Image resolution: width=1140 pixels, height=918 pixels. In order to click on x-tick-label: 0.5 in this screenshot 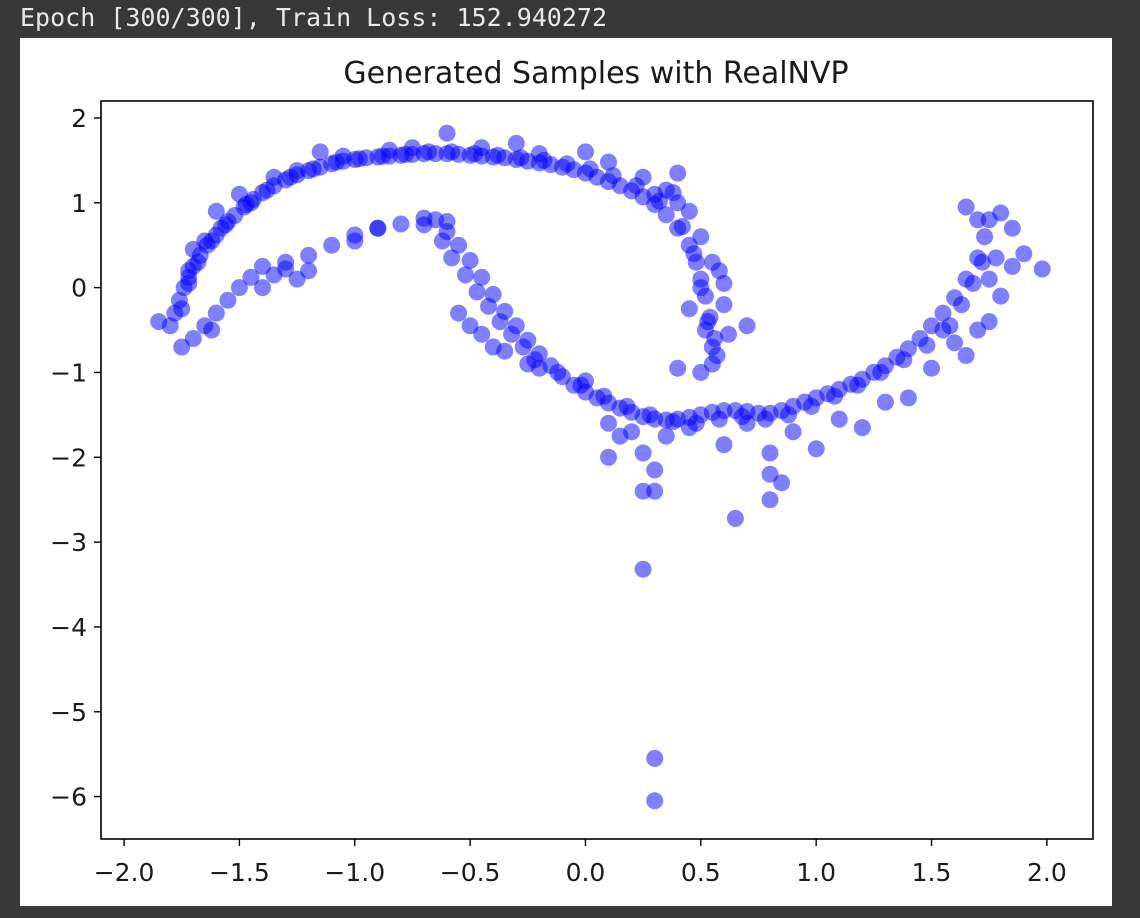, I will do `click(701, 872)`.